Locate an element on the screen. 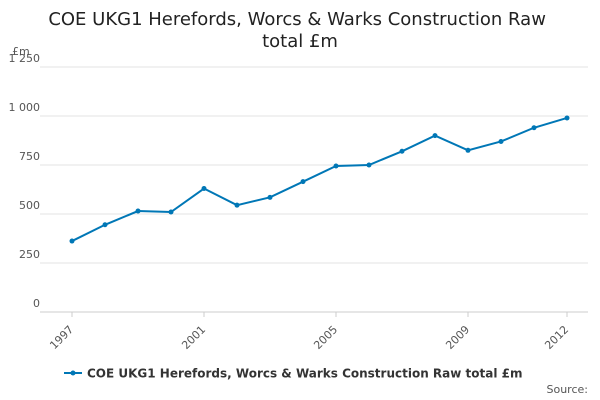 The width and height of the screenshot is (600, 400). x-tick-label: 1997 is located at coordinates (61, 337).